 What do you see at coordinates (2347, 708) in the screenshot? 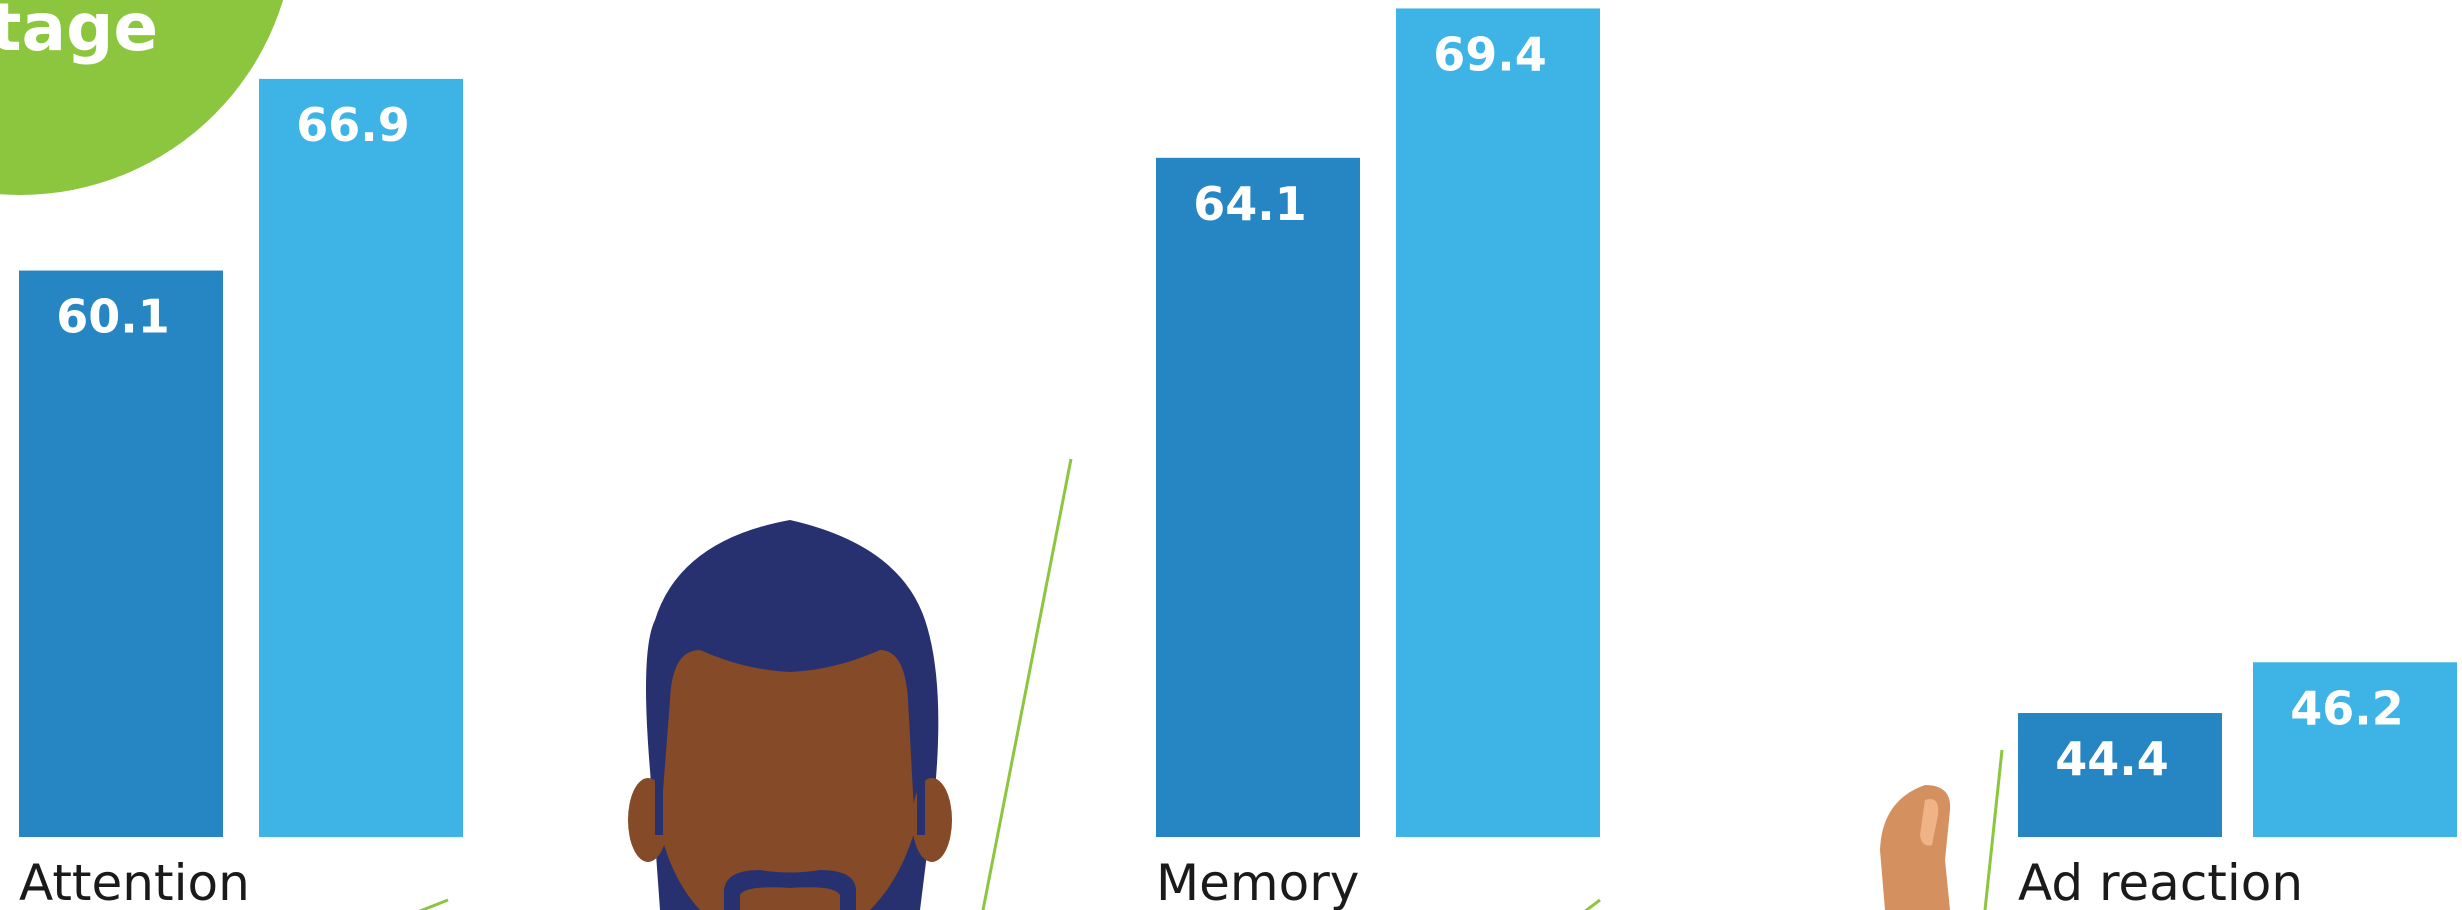
I see `value-label: 46.2` at bounding box center [2347, 708].